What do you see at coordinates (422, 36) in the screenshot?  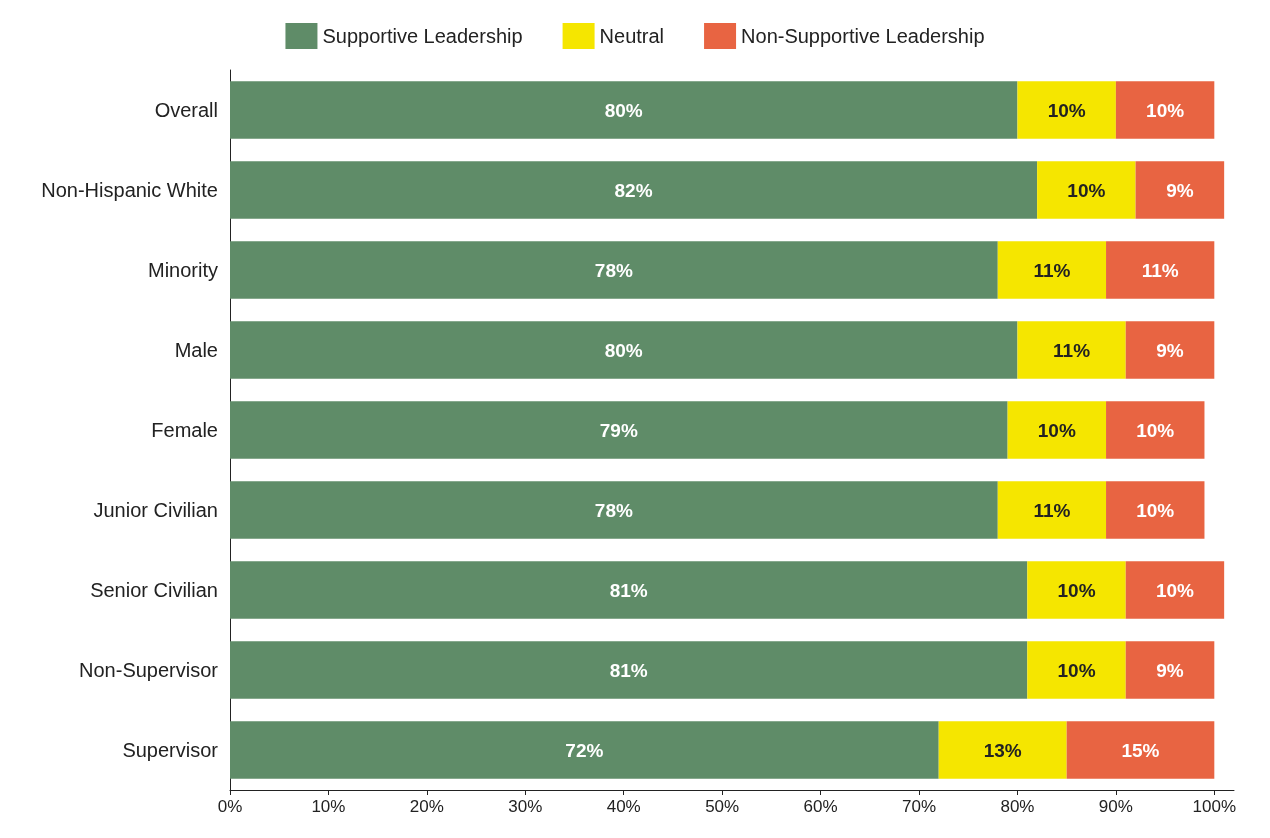 I see `legend-label: Supportive Leadership` at bounding box center [422, 36].